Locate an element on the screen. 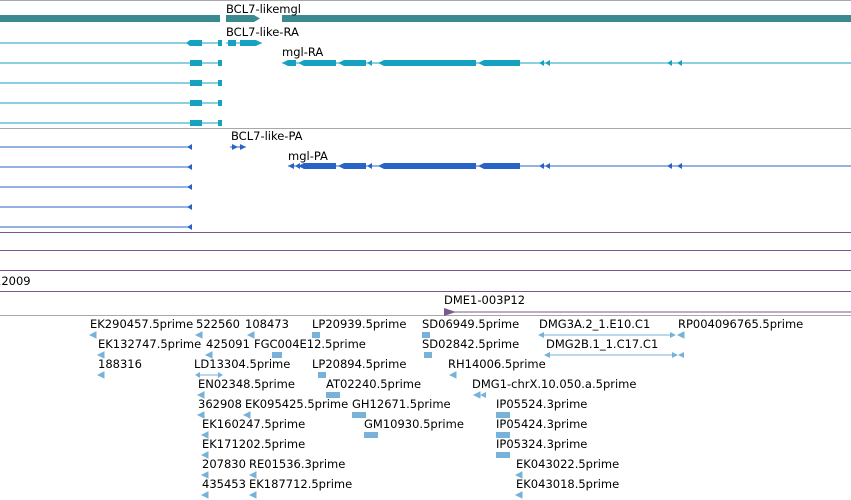 This screenshot has width=851, height=500. est-label: 425091 is located at coordinates (228, 344).